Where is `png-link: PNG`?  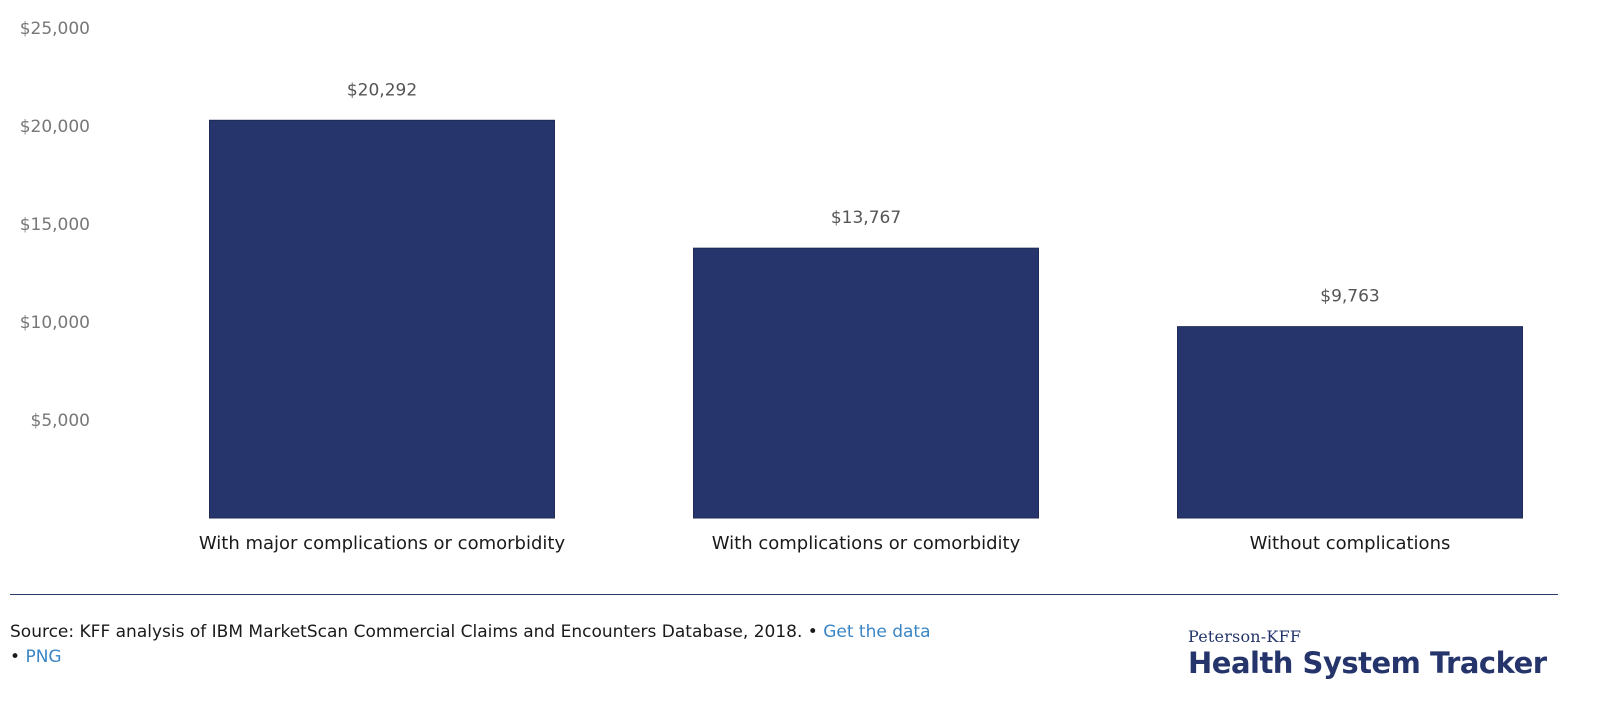 png-link: PNG is located at coordinates (43, 657).